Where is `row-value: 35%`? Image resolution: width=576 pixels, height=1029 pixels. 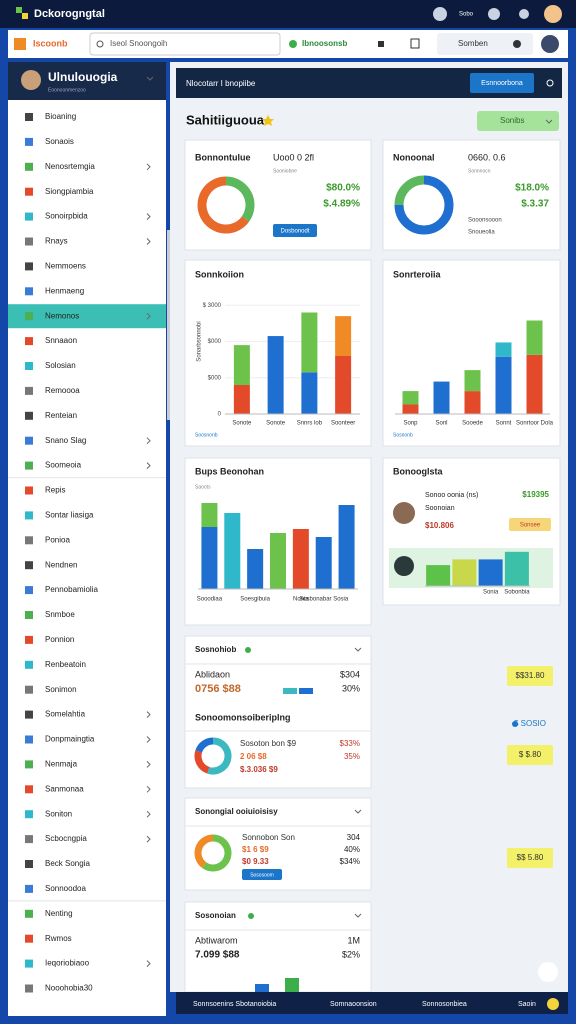
row-value: 35% is located at coordinates (352, 756).